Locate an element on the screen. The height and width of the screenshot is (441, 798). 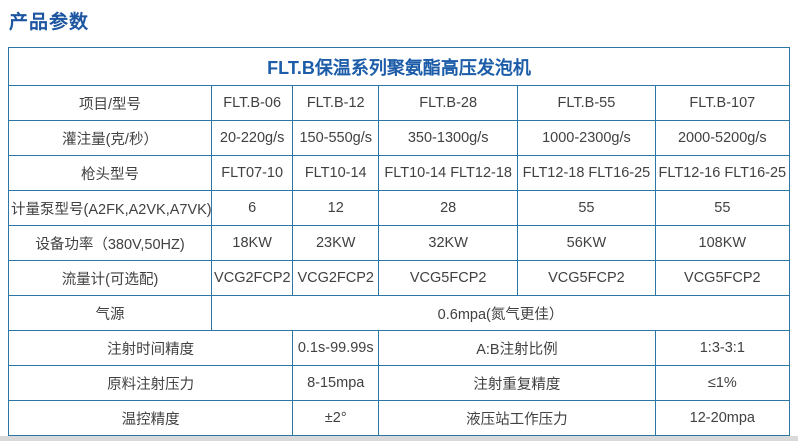
bottom-divider is located at coordinates (399, 438).